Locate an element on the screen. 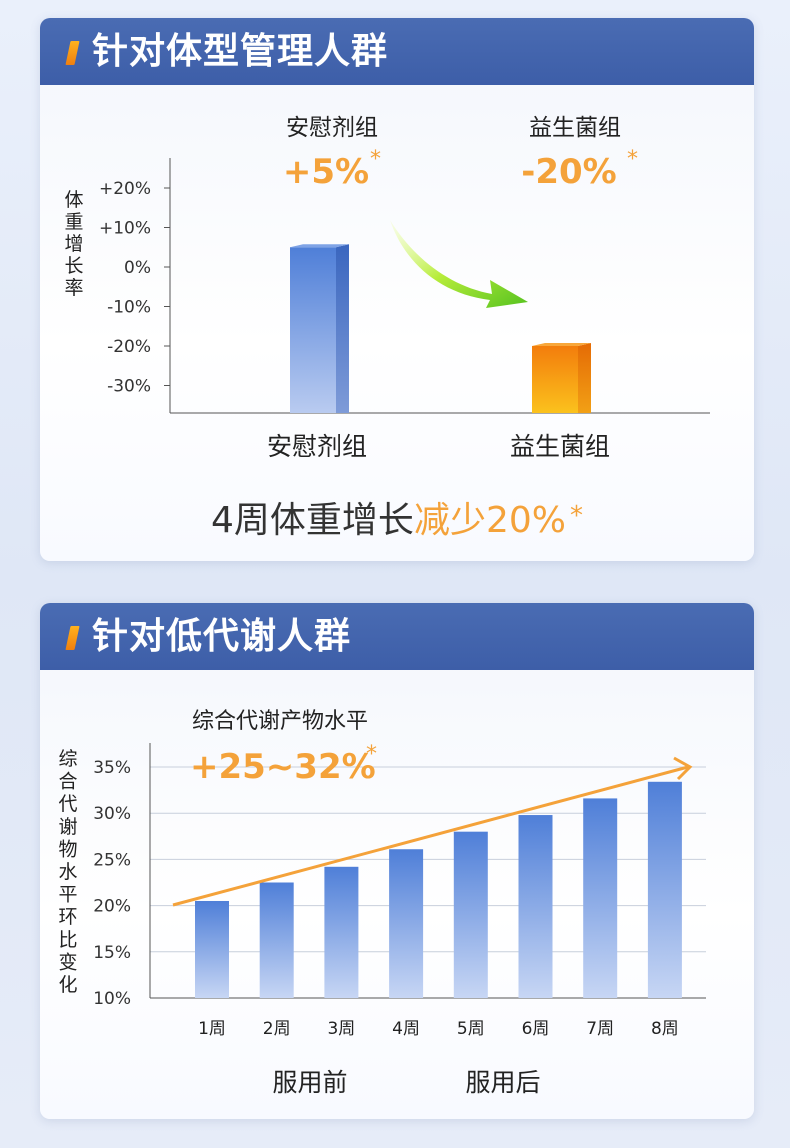 This screenshot has height=1148, width=790. x-tick-label: 益生菌组 is located at coordinates (560, 446).